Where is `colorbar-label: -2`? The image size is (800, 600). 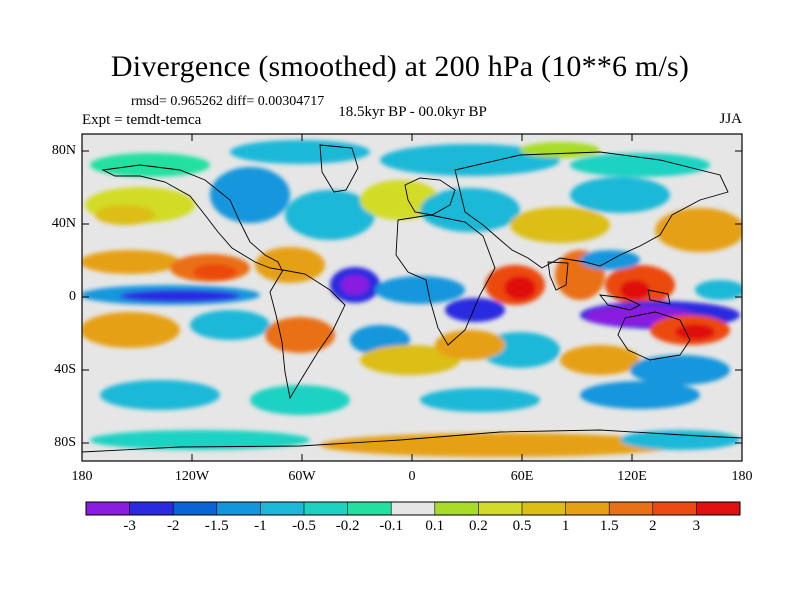 colorbar-label: -2 is located at coordinates (173, 526).